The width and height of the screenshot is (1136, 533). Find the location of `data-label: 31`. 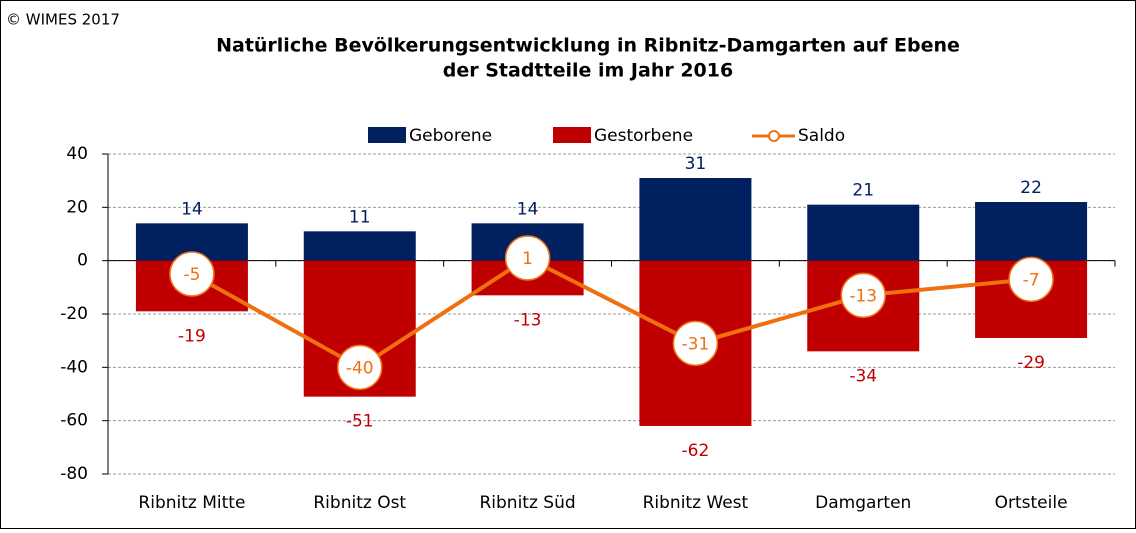

data-label: 31 is located at coordinates (696, 164).